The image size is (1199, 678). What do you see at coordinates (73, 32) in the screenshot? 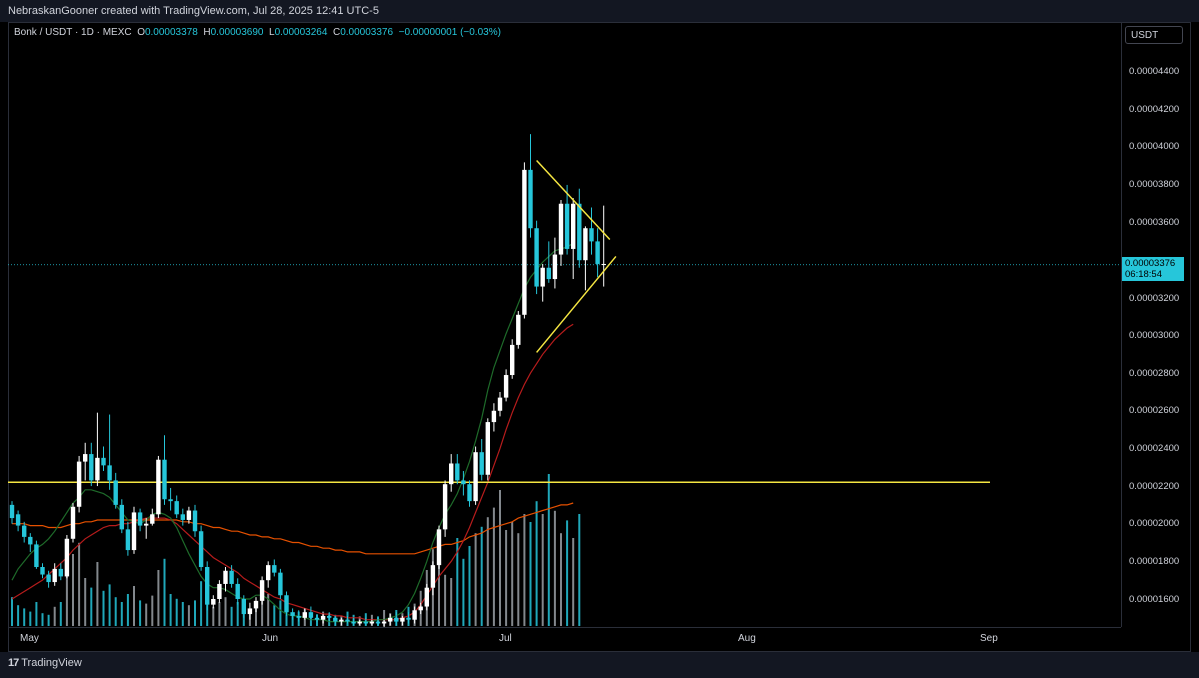
I see `symbol-name: Bonk / USDT · 1D · MEXC` at bounding box center [73, 32].